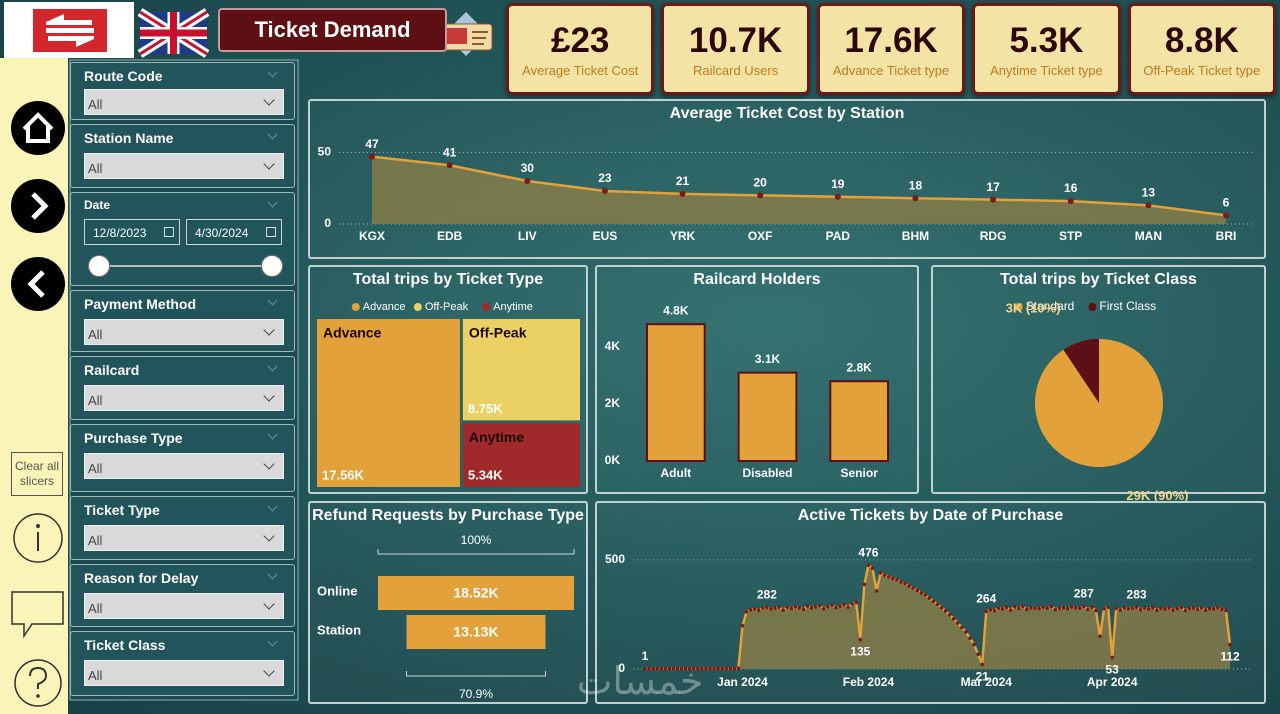 The height and width of the screenshot is (714, 1280). I want to click on x-tick-label: KGX, so click(372, 236).